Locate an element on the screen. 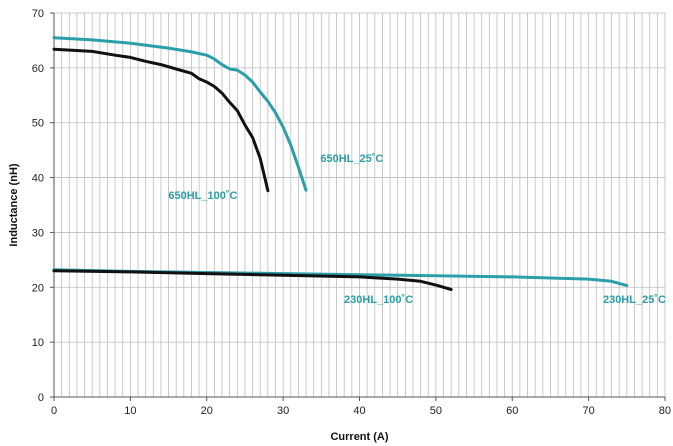  x-tick-labels: 0 10 20 30 40 50 60 70 80 is located at coordinates (361, 411).